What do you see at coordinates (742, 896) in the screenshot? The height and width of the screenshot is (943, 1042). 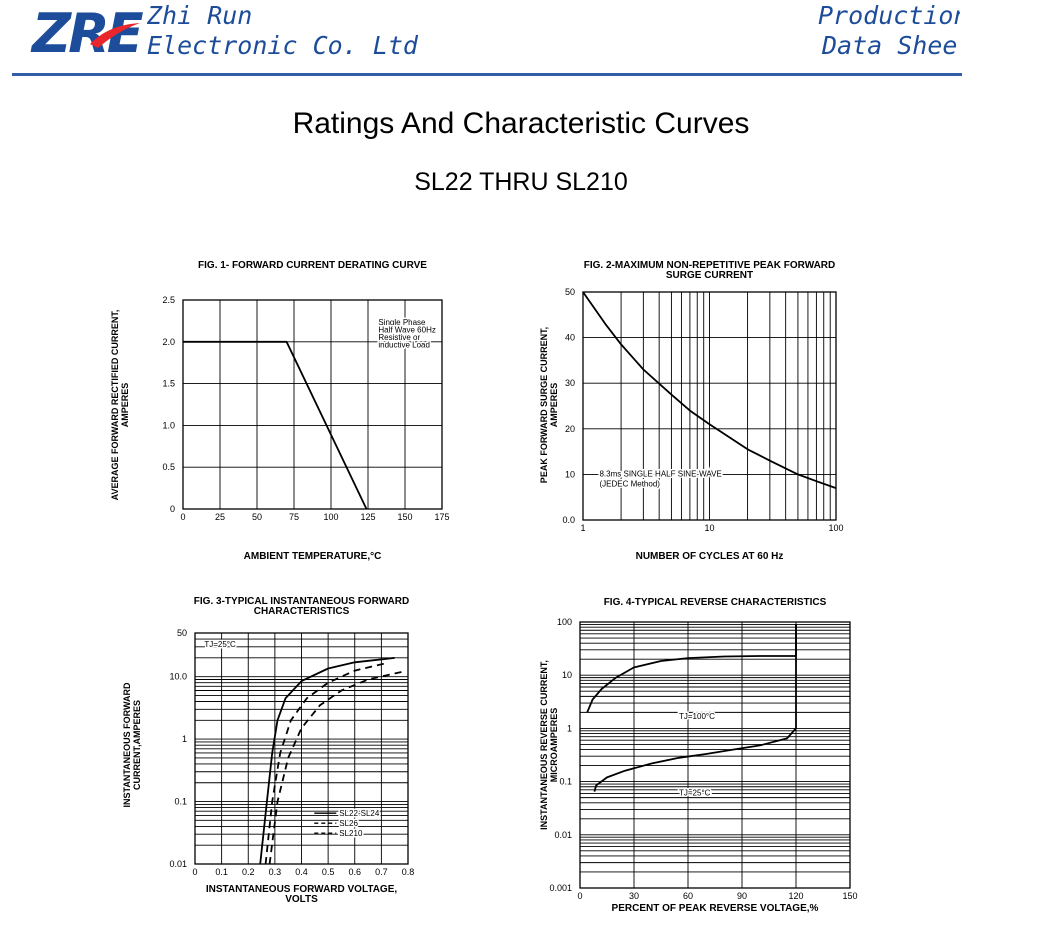 I see `fig4-x-tick-label: 90` at bounding box center [742, 896].